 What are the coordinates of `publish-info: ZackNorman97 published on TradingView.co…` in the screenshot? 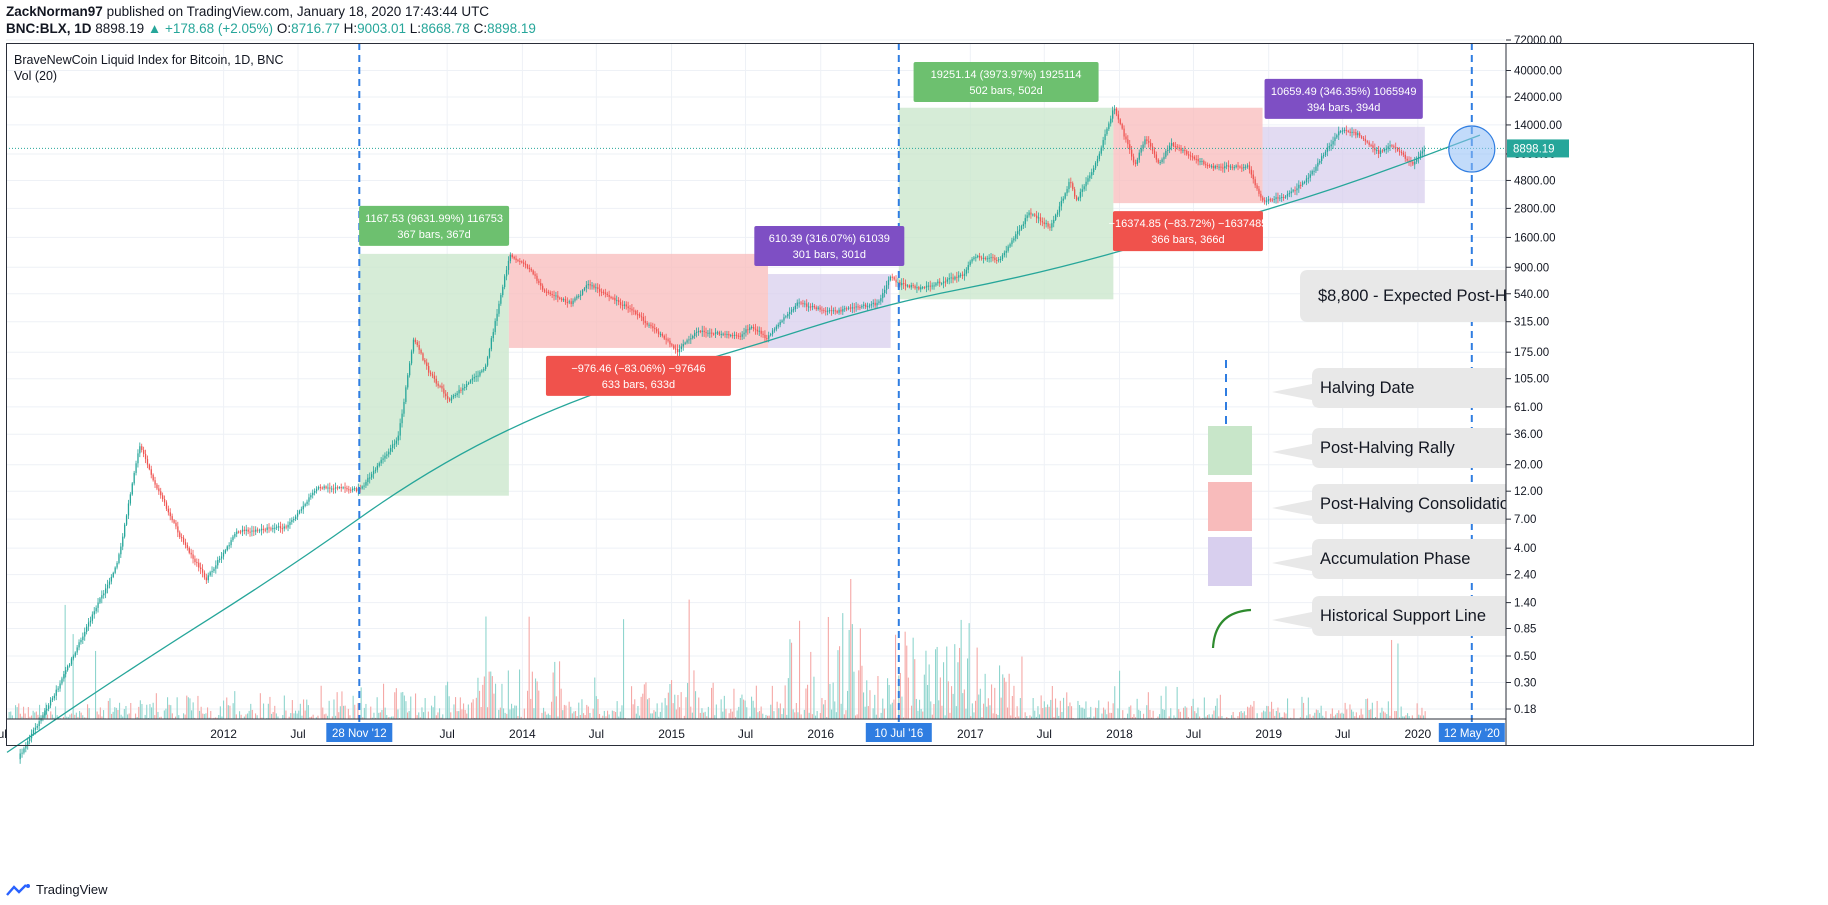 It's located at (247, 11).